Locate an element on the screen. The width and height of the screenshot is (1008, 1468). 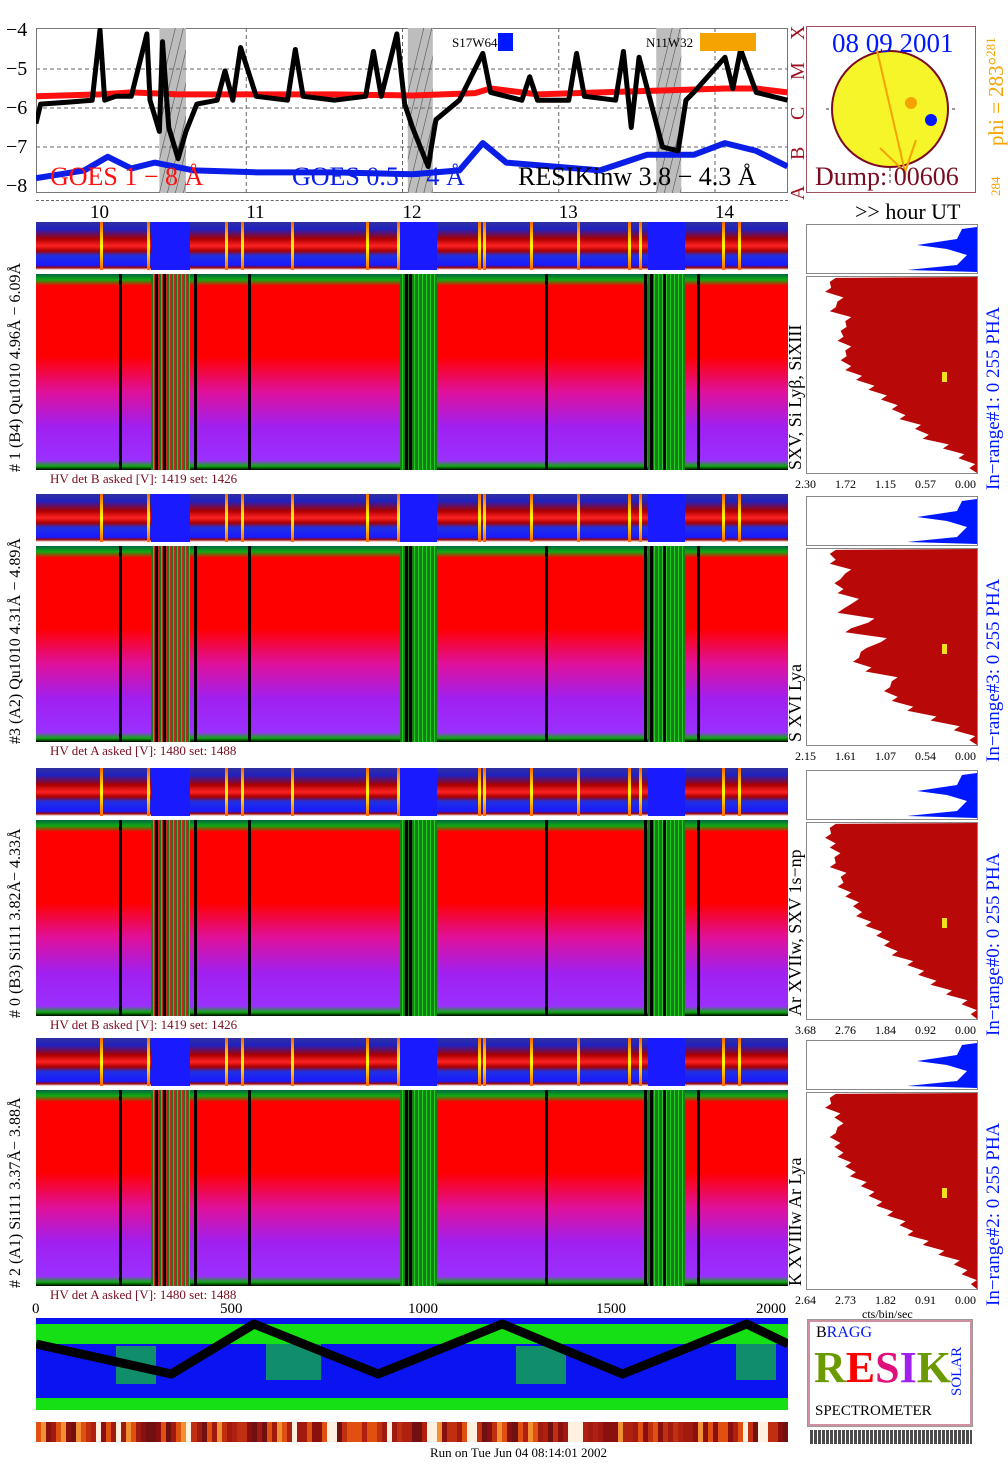
in-range-label: In−range#0: 0 255 PHA is located at coordinates (993, 944).